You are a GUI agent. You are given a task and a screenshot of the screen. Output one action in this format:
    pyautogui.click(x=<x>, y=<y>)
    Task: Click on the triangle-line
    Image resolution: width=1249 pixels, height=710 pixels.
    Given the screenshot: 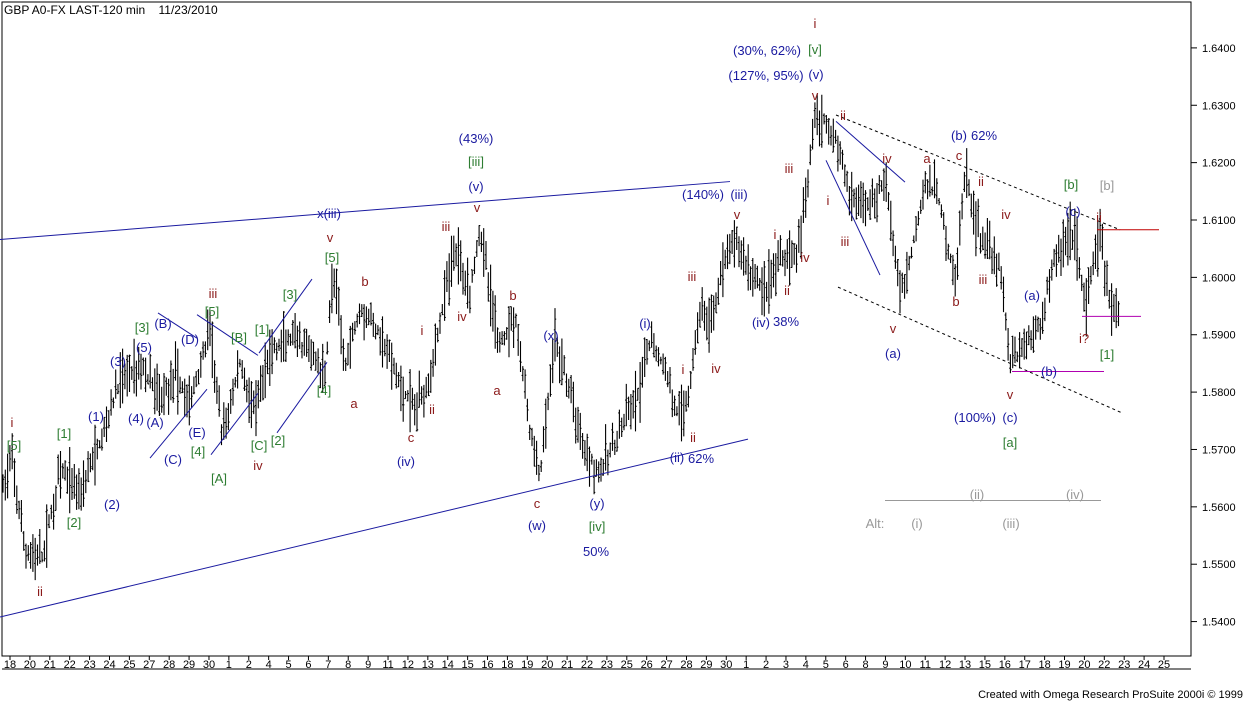 What is the action you would take?
    pyautogui.click(x=177, y=325)
    